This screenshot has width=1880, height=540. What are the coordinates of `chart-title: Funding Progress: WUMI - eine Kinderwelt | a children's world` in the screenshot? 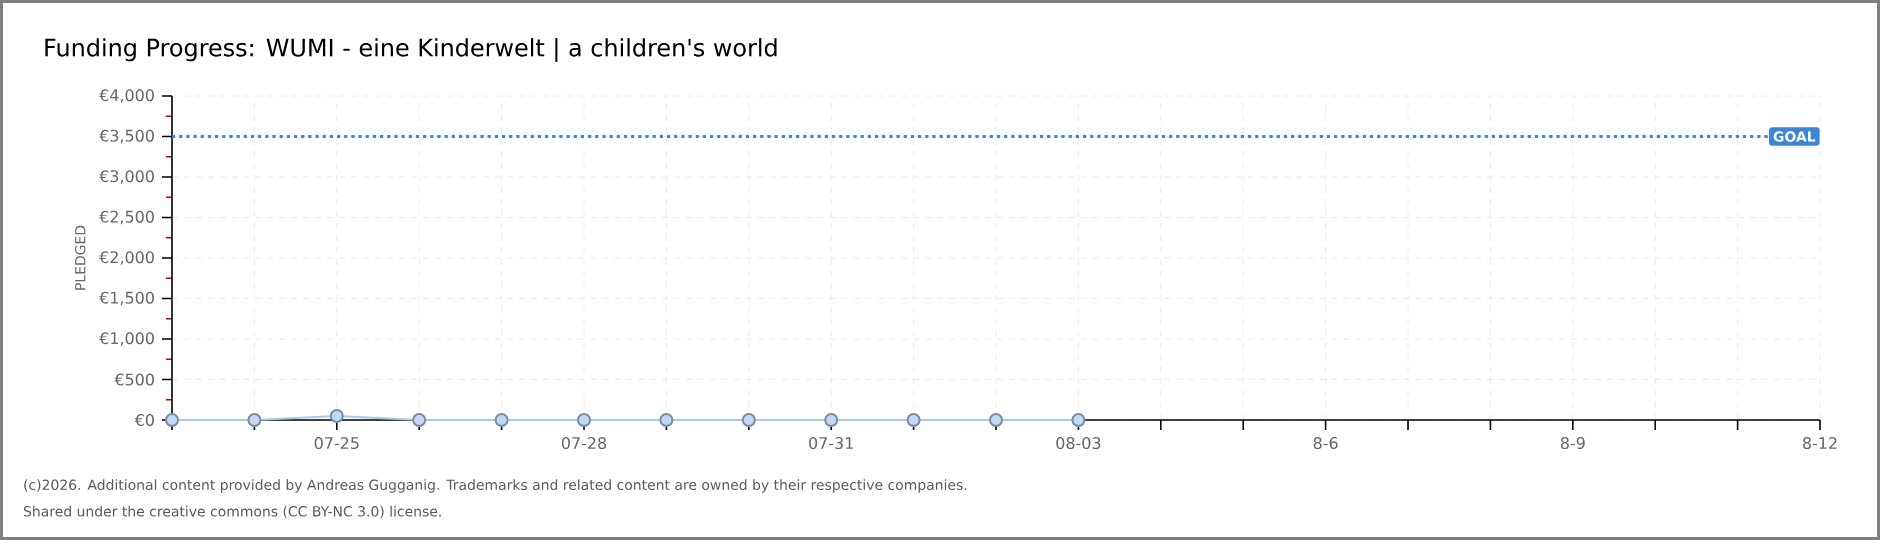 It's located at (411, 50).